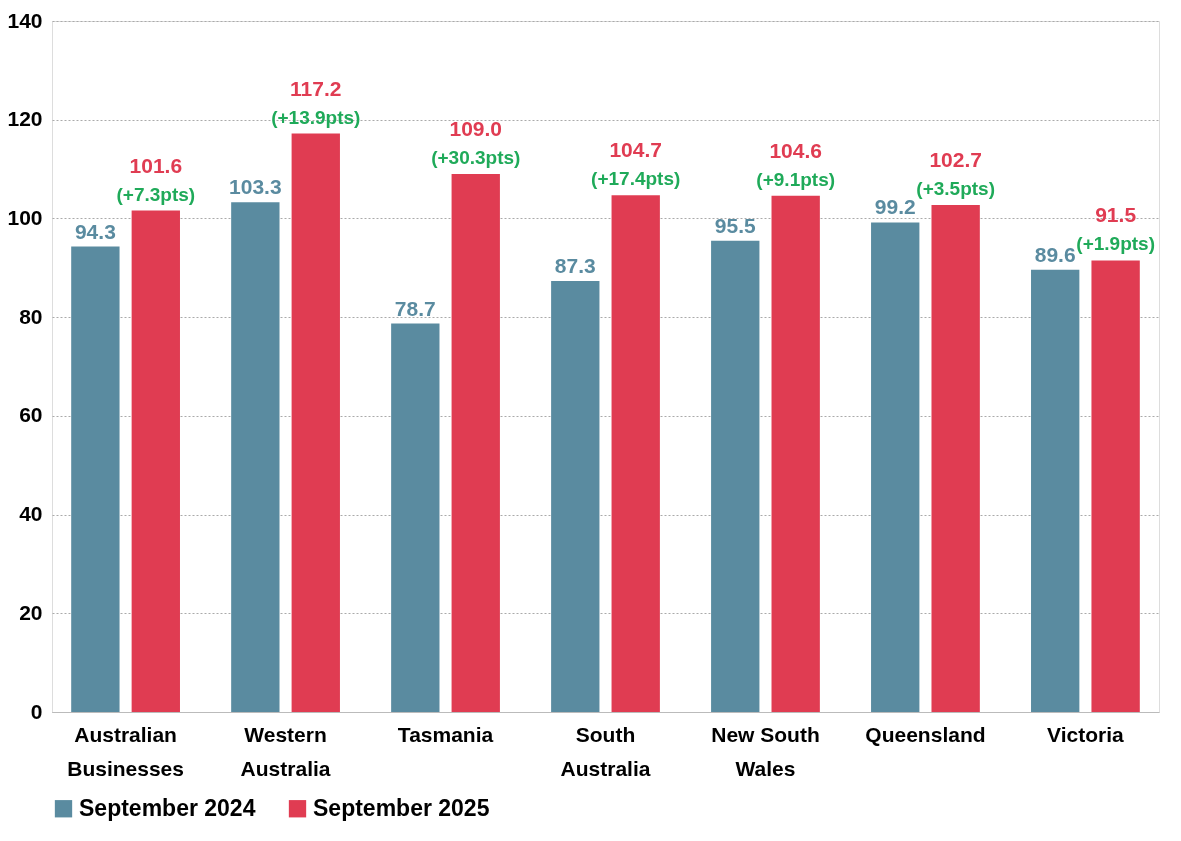  I want to click on data-label: 103.3, so click(255, 187).